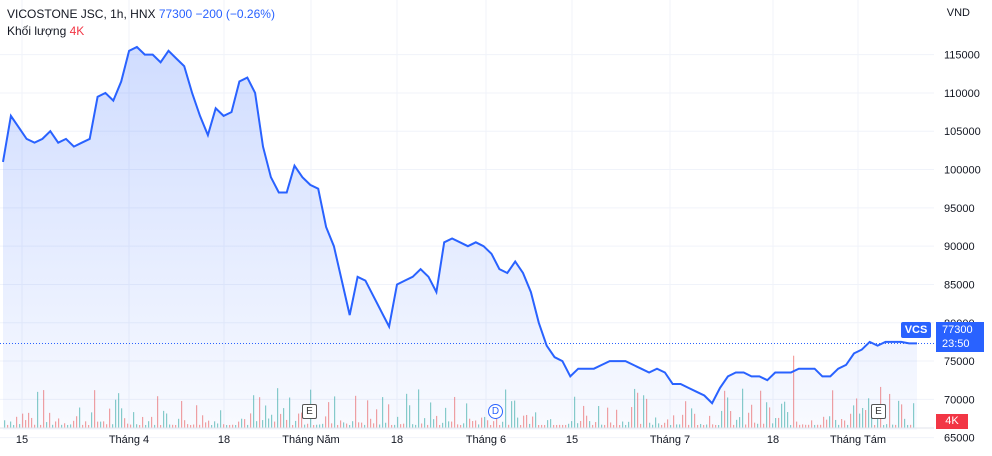 This screenshot has width=992, height=456. What do you see at coordinates (959, 362) in the screenshot?
I see `y-tick-label: 75000` at bounding box center [959, 362].